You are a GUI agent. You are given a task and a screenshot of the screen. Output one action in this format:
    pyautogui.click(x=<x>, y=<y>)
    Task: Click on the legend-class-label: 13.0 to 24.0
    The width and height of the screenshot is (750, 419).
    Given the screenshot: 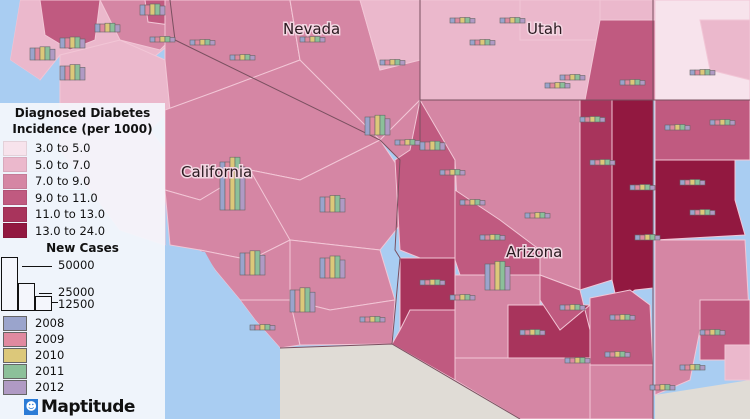 What is the action you would take?
    pyautogui.click(x=70, y=230)
    